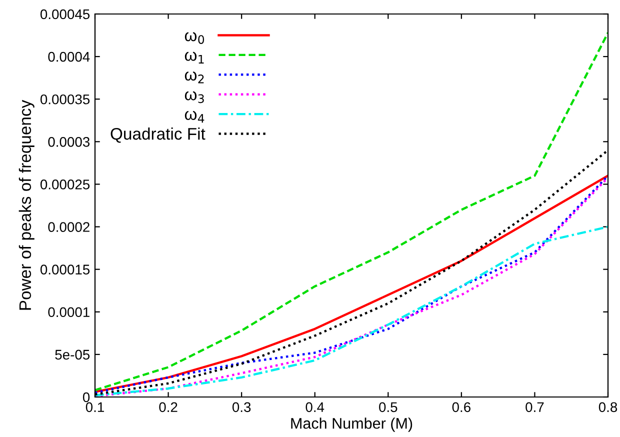  I want to click on x-tick-label: 0.2, so click(168, 407).